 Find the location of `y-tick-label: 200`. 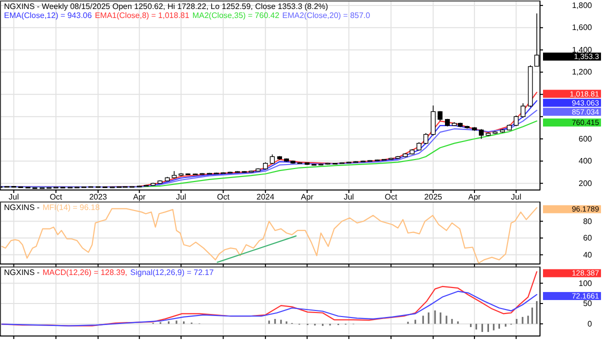

y-tick-label: 200 is located at coordinates (585, 183).